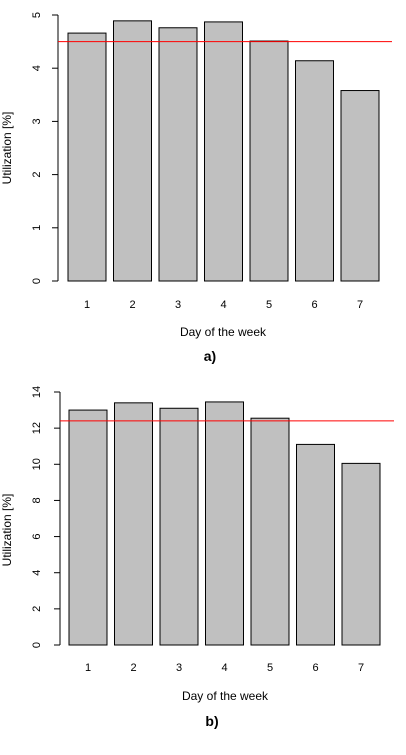 The width and height of the screenshot is (406, 755). What do you see at coordinates (37, 15) in the screenshot?
I see `y-tick-label: 5` at bounding box center [37, 15].